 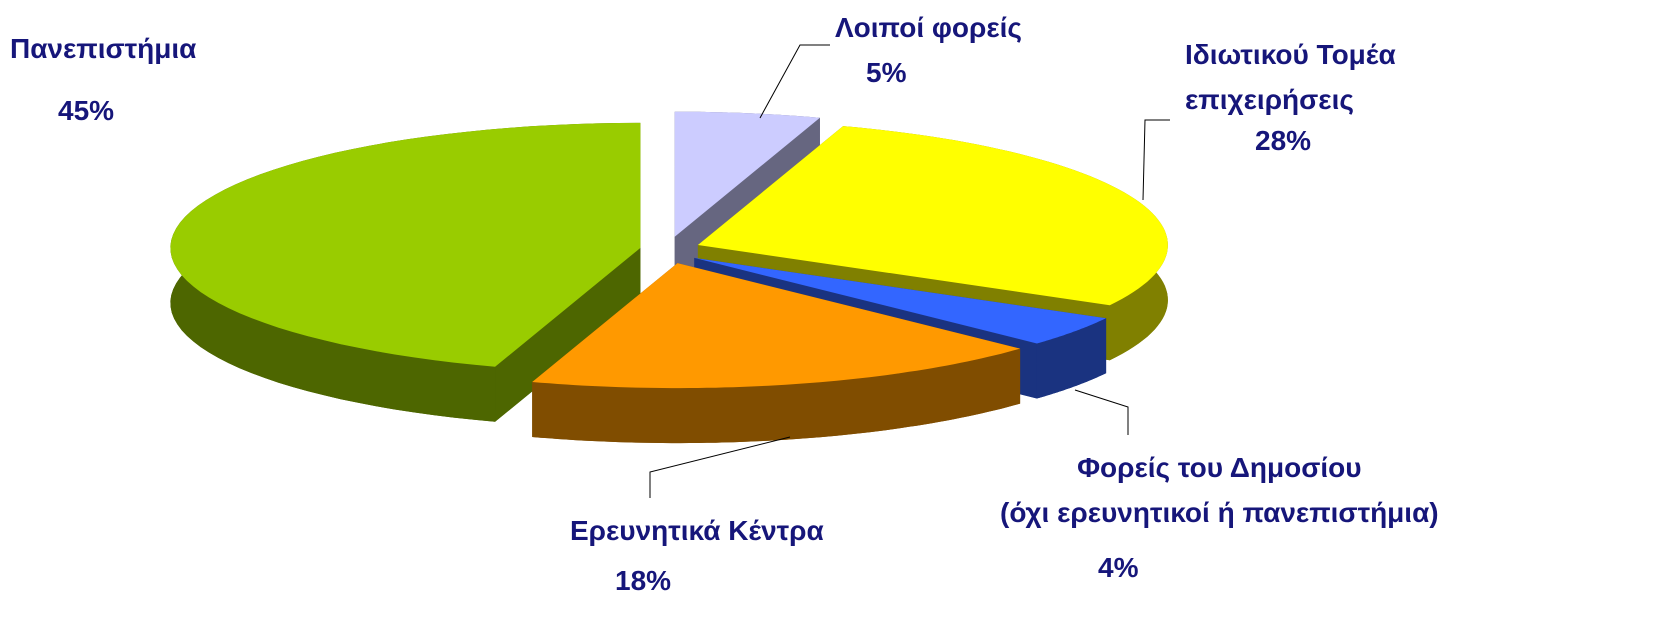 I want to click on slice-value-label: 45%, so click(x=86, y=110).